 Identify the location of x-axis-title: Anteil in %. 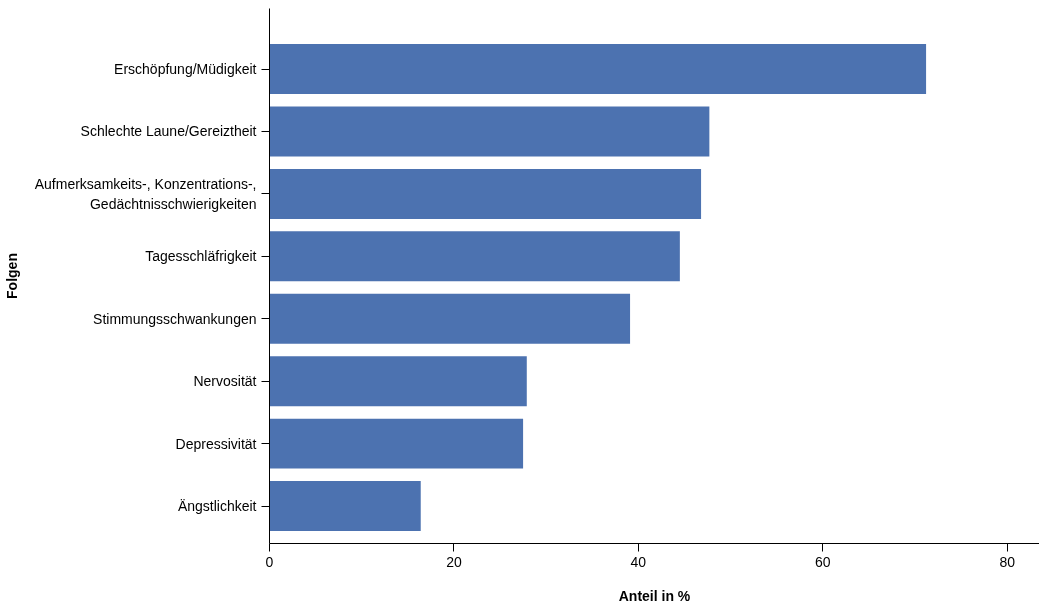
(654, 595).